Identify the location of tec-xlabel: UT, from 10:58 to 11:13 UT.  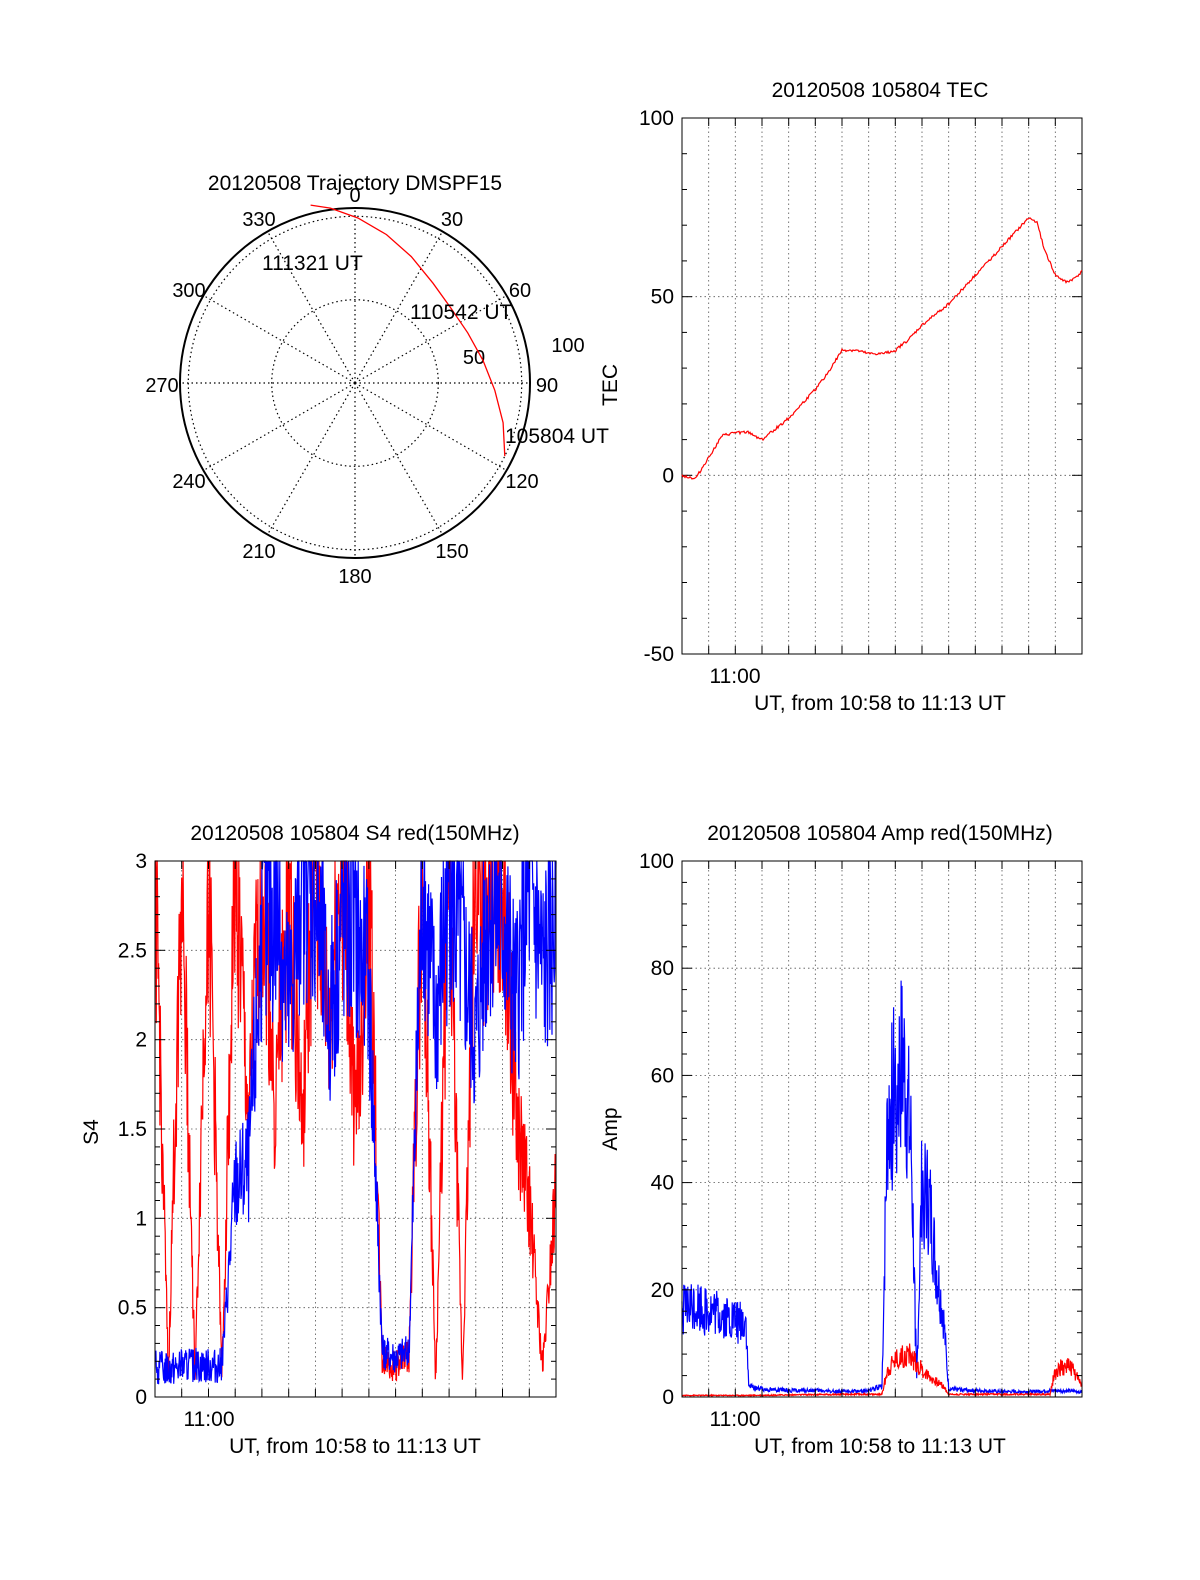
(880, 703).